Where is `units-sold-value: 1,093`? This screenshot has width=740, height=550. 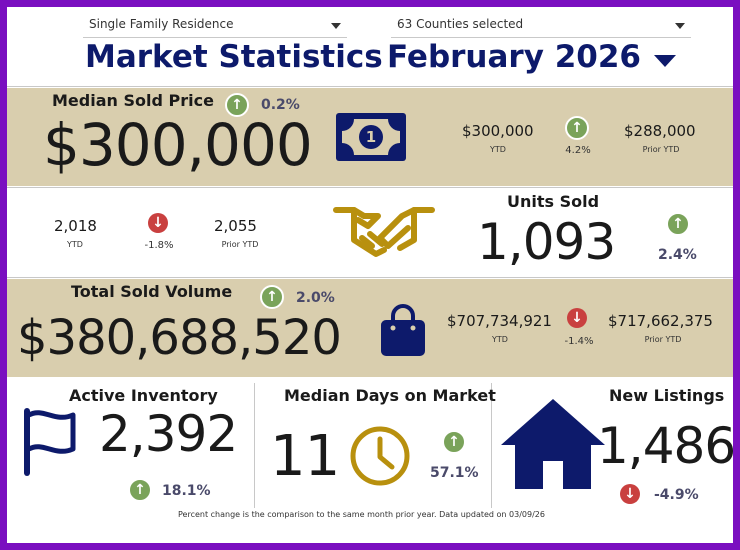
units-sold-value: 1,093 is located at coordinates (546, 242).